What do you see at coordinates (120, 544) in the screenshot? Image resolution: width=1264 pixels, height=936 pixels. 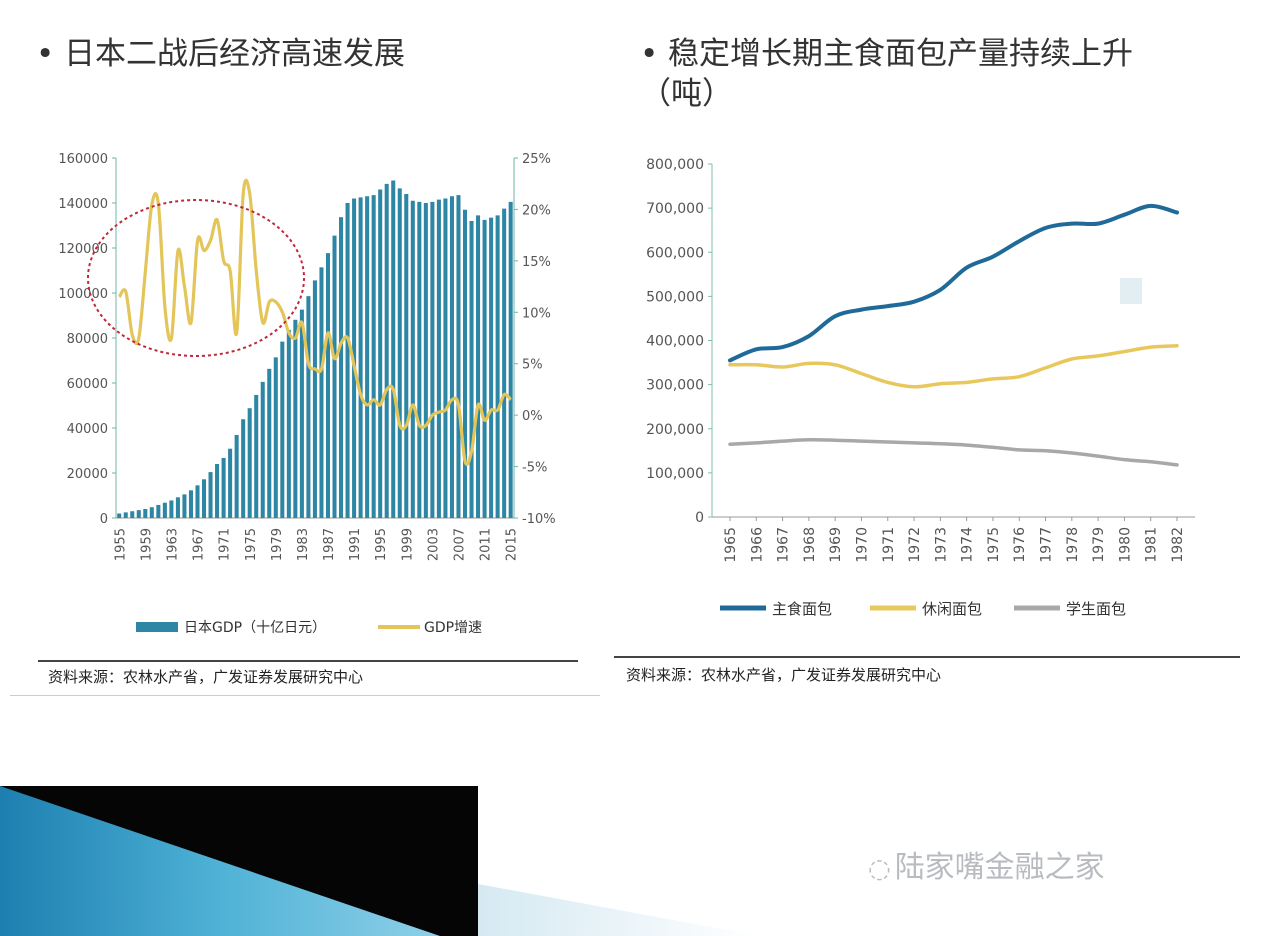 I see `x-tick-label: 1955` at bounding box center [120, 544].